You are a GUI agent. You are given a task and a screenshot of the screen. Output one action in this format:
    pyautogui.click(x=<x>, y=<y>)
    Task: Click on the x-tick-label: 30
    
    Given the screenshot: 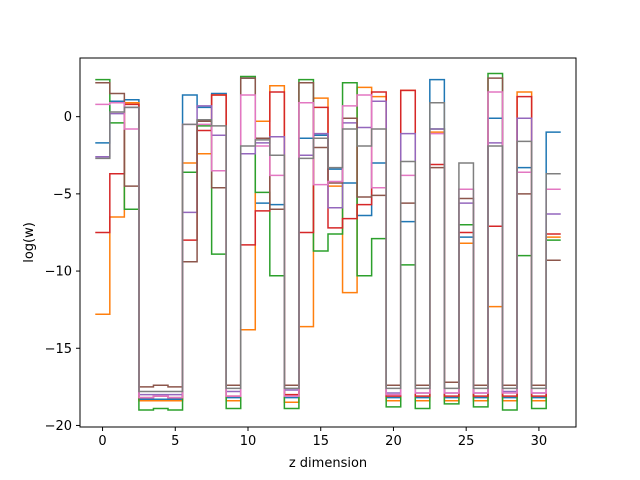 What is the action you would take?
    pyautogui.click(x=539, y=441)
    